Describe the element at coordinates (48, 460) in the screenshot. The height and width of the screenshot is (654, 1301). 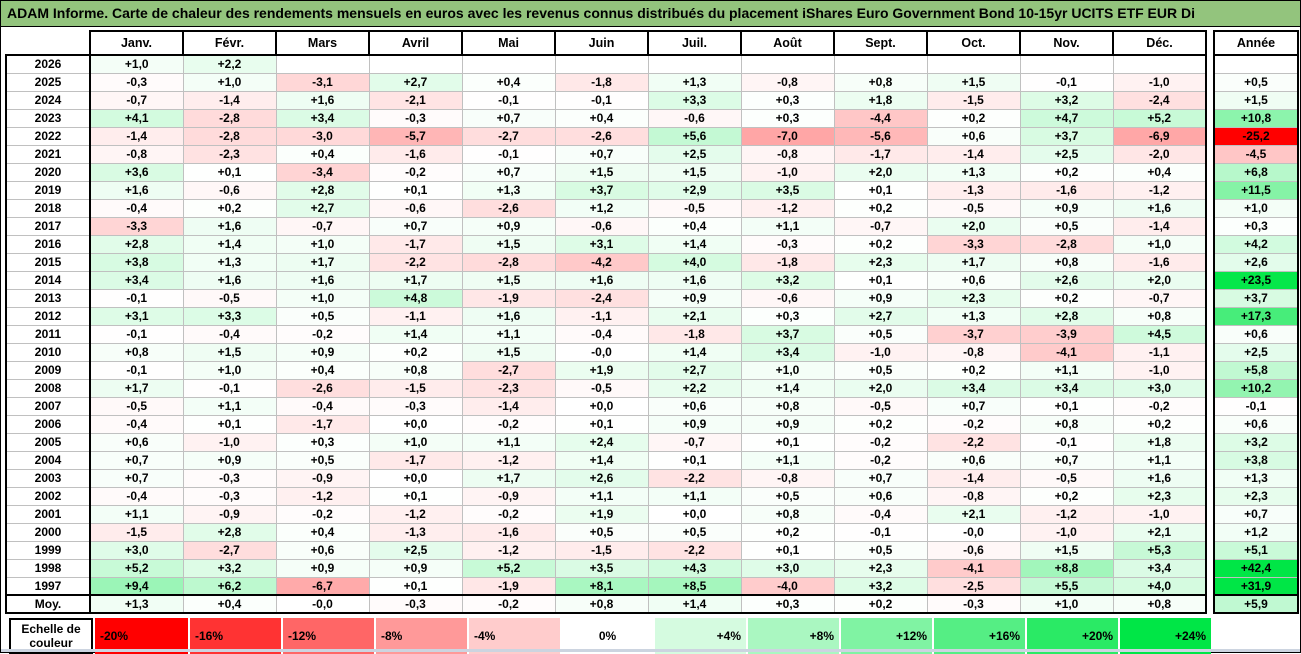
I see `year-label: 2004` at that location.